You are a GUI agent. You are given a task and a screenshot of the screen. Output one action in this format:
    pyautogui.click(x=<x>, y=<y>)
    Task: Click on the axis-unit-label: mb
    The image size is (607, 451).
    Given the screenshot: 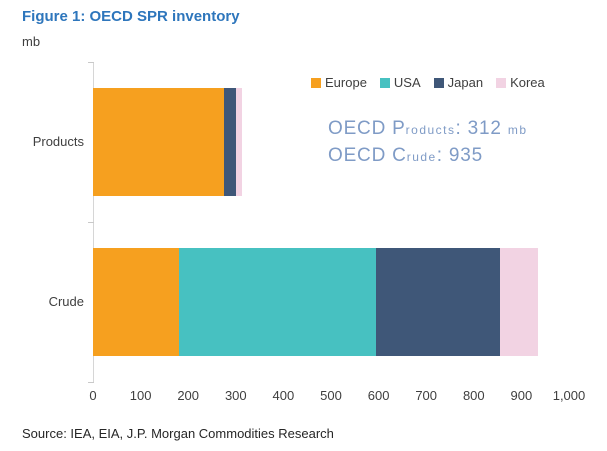 What is the action you would take?
    pyautogui.click(x=31, y=41)
    